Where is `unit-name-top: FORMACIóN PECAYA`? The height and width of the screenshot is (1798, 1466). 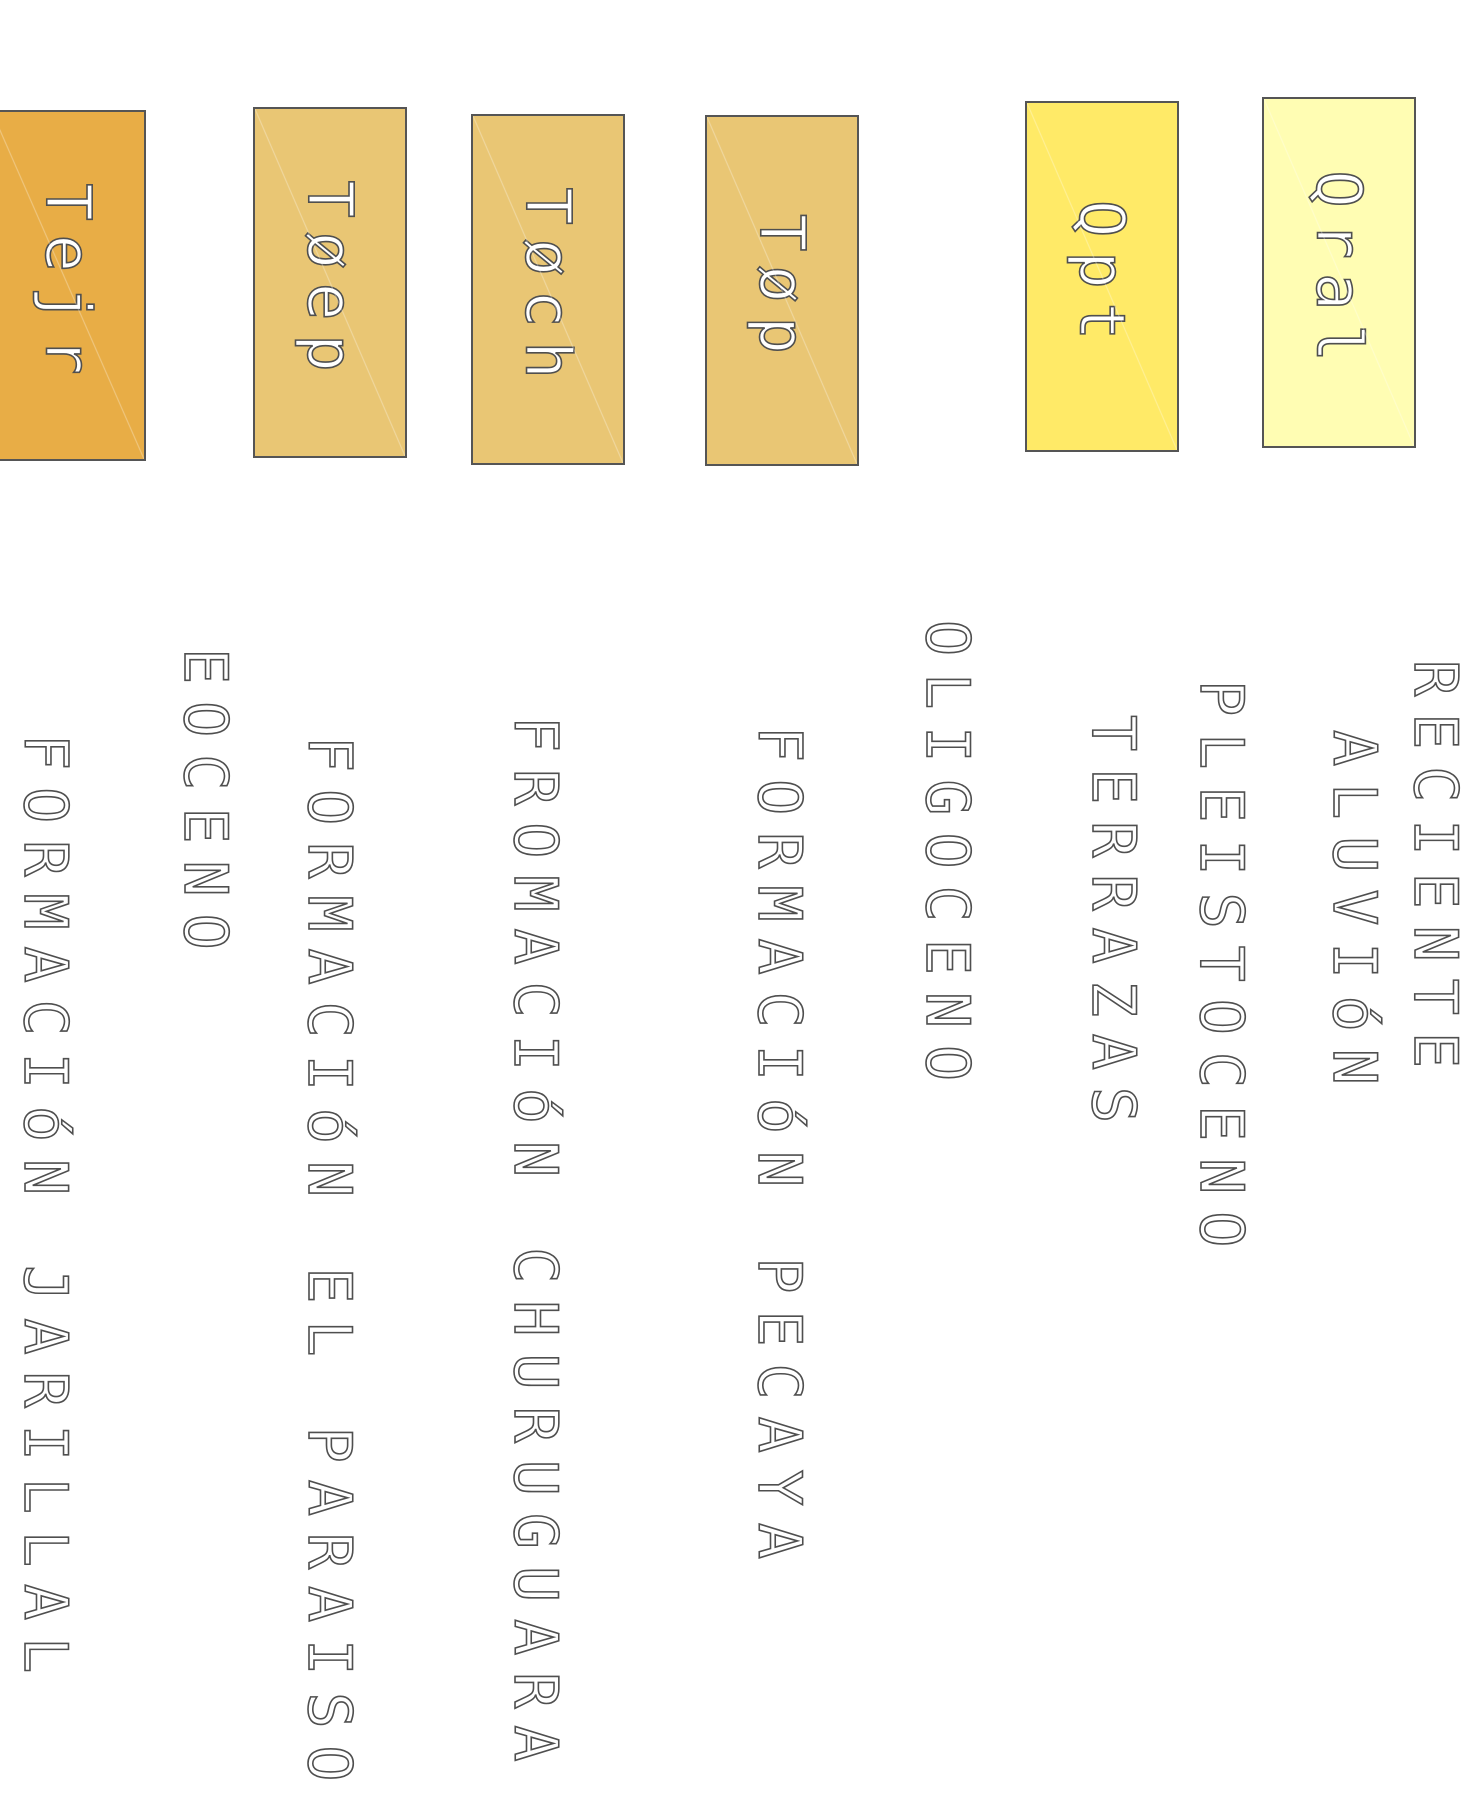
unit-name-top: FORMACIóN PECAYA is located at coordinates (779, 1151).